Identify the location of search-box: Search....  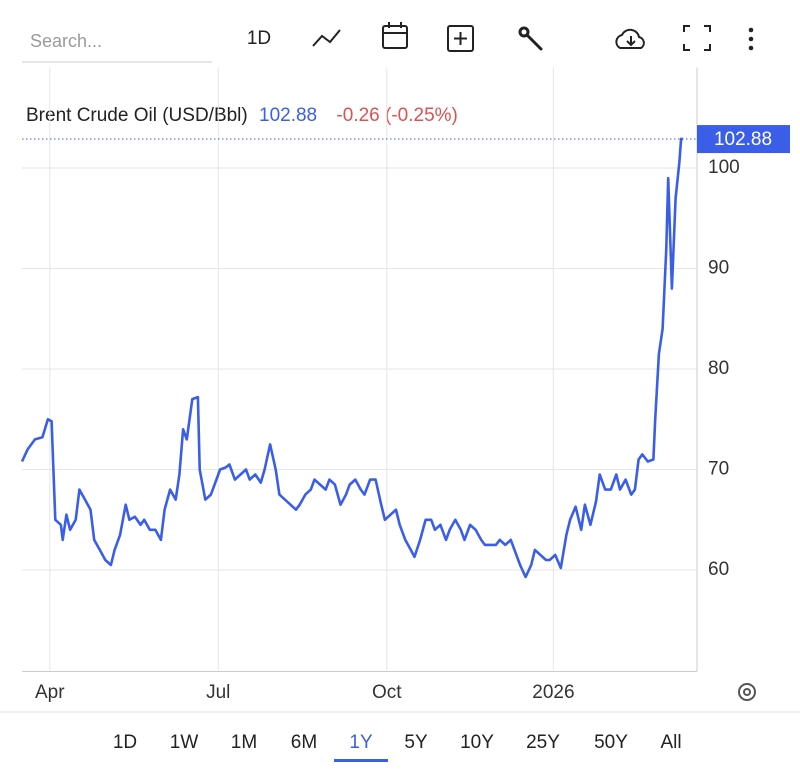
(66, 41).